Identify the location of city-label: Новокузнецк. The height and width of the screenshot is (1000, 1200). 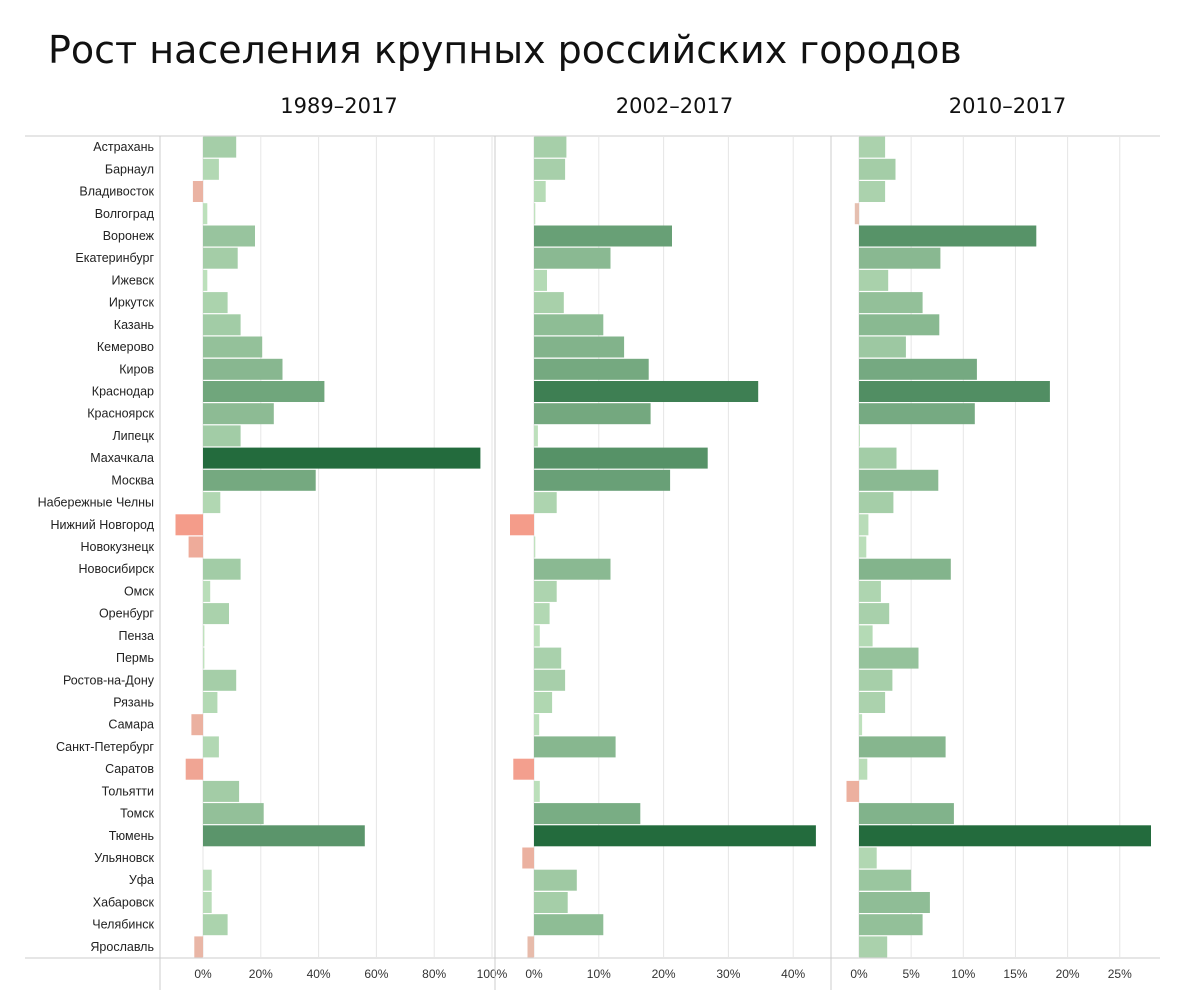
(117, 547).